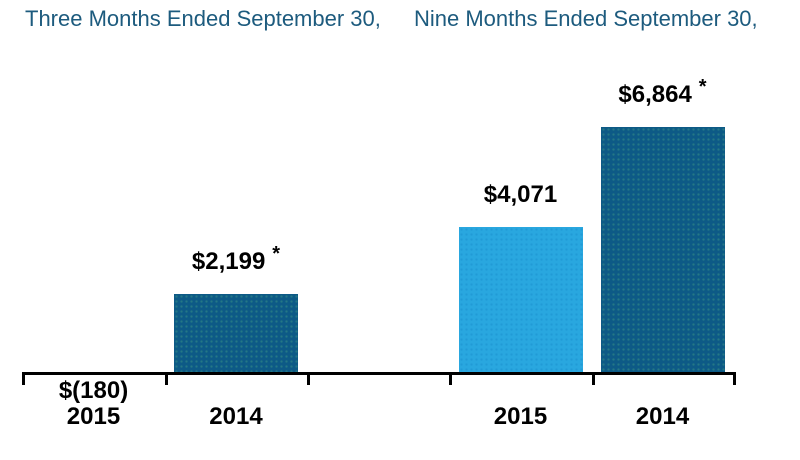 The height and width of the screenshot is (460, 800). Describe the element at coordinates (203, 18) in the screenshot. I see `group-title-three-months: Three Months Ended September 30,` at that location.